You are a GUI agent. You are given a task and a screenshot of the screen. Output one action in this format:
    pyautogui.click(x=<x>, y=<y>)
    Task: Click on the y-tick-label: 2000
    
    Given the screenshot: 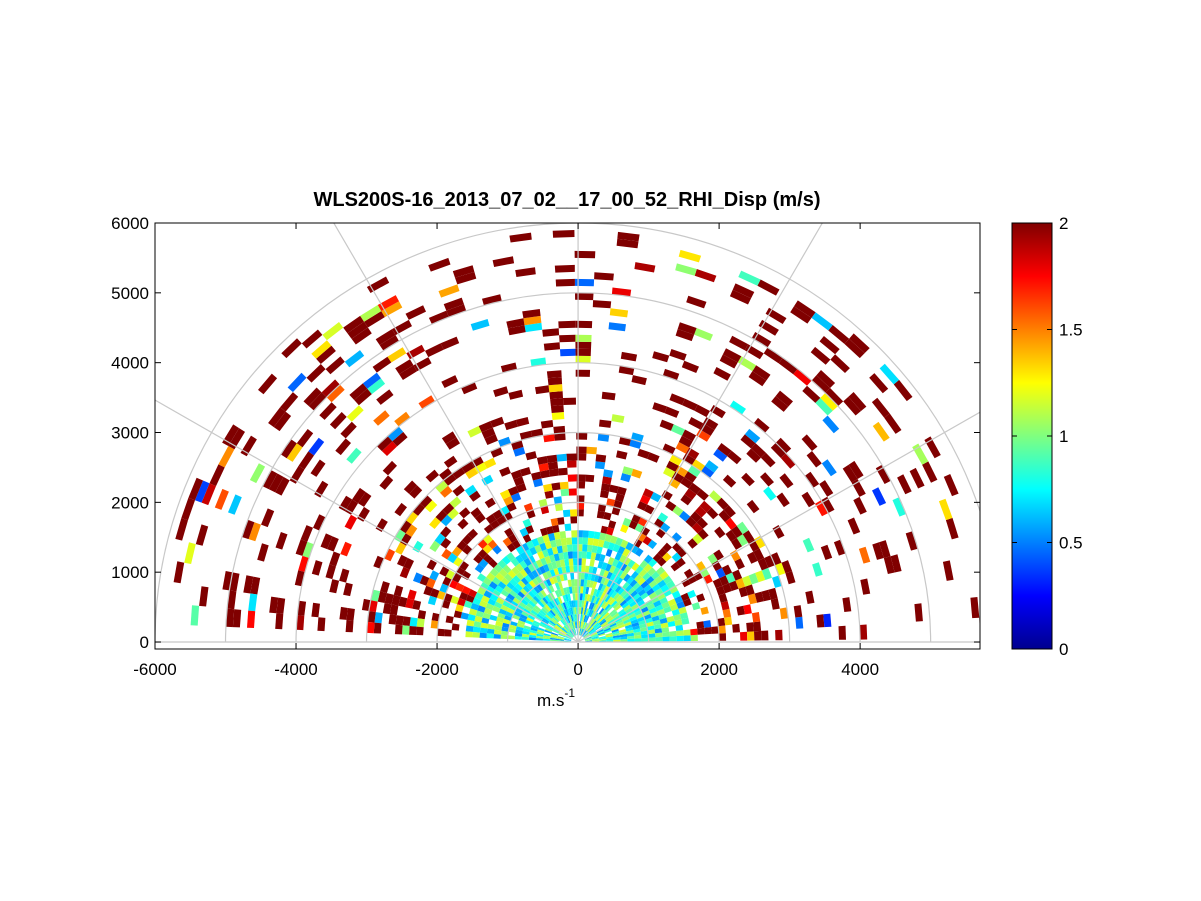 What is the action you would take?
    pyautogui.click(x=130, y=502)
    